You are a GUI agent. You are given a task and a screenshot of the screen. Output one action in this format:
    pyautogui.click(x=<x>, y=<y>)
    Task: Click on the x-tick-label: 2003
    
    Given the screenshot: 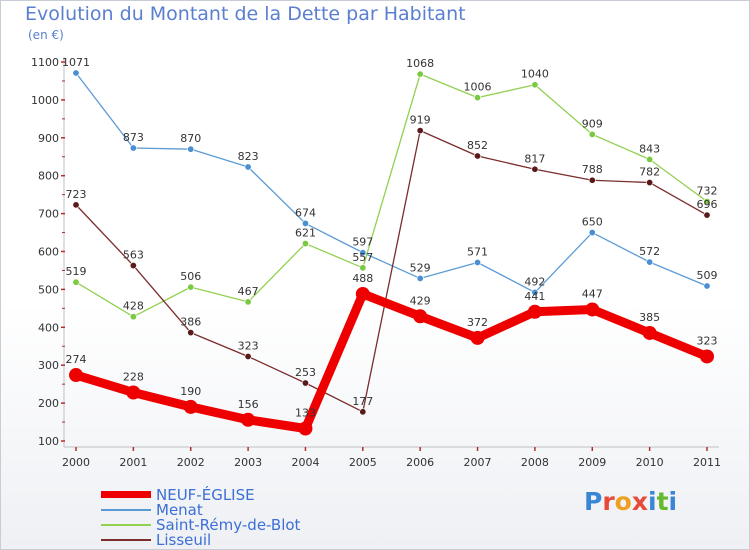 What is the action you would take?
    pyautogui.click(x=248, y=462)
    